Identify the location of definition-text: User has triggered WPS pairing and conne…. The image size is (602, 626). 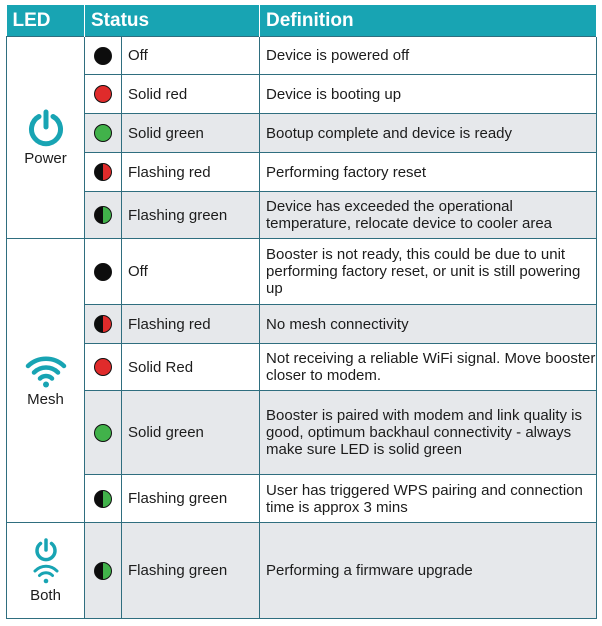
(428, 498).